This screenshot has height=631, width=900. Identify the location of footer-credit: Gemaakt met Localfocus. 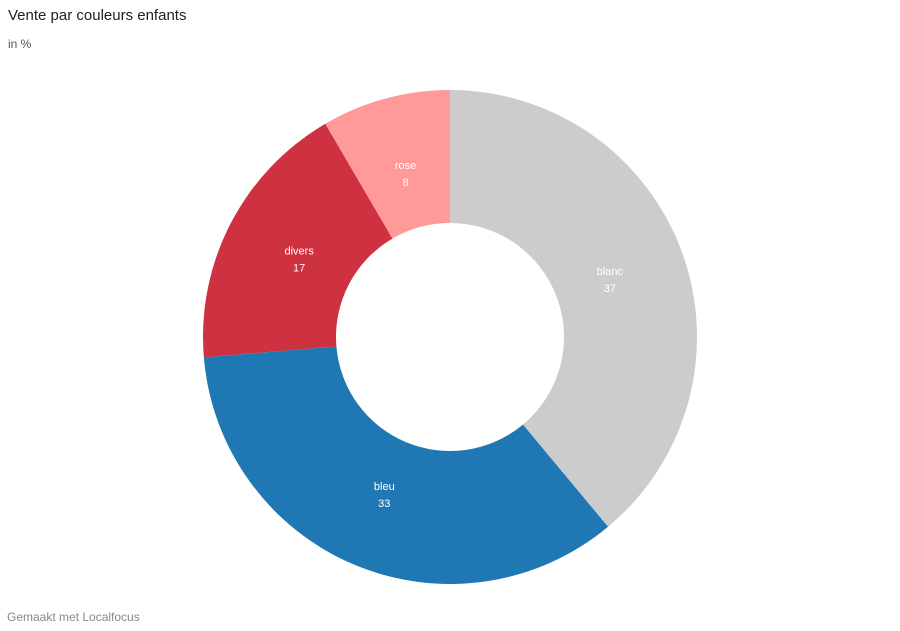
(73, 617).